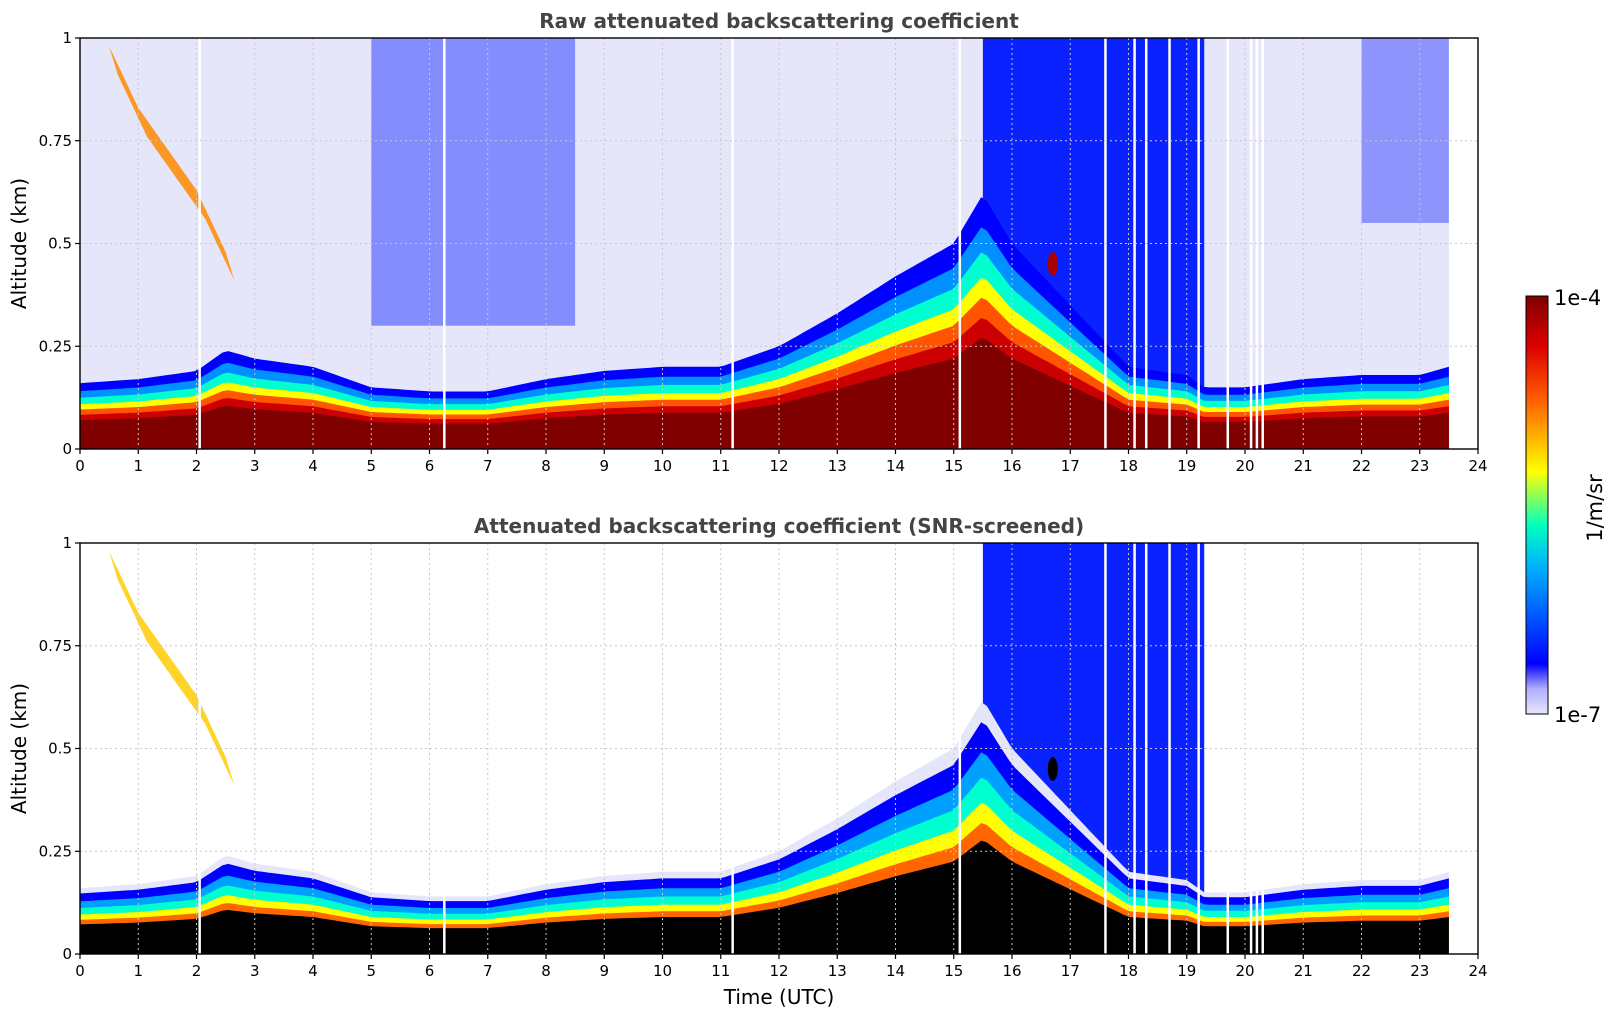 This screenshot has height=1020, width=1621. What do you see at coordinates (1595, 508) in the screenshot?
I see `colorbar-label: 1/m/sr` at bounding box center [1595, 508].